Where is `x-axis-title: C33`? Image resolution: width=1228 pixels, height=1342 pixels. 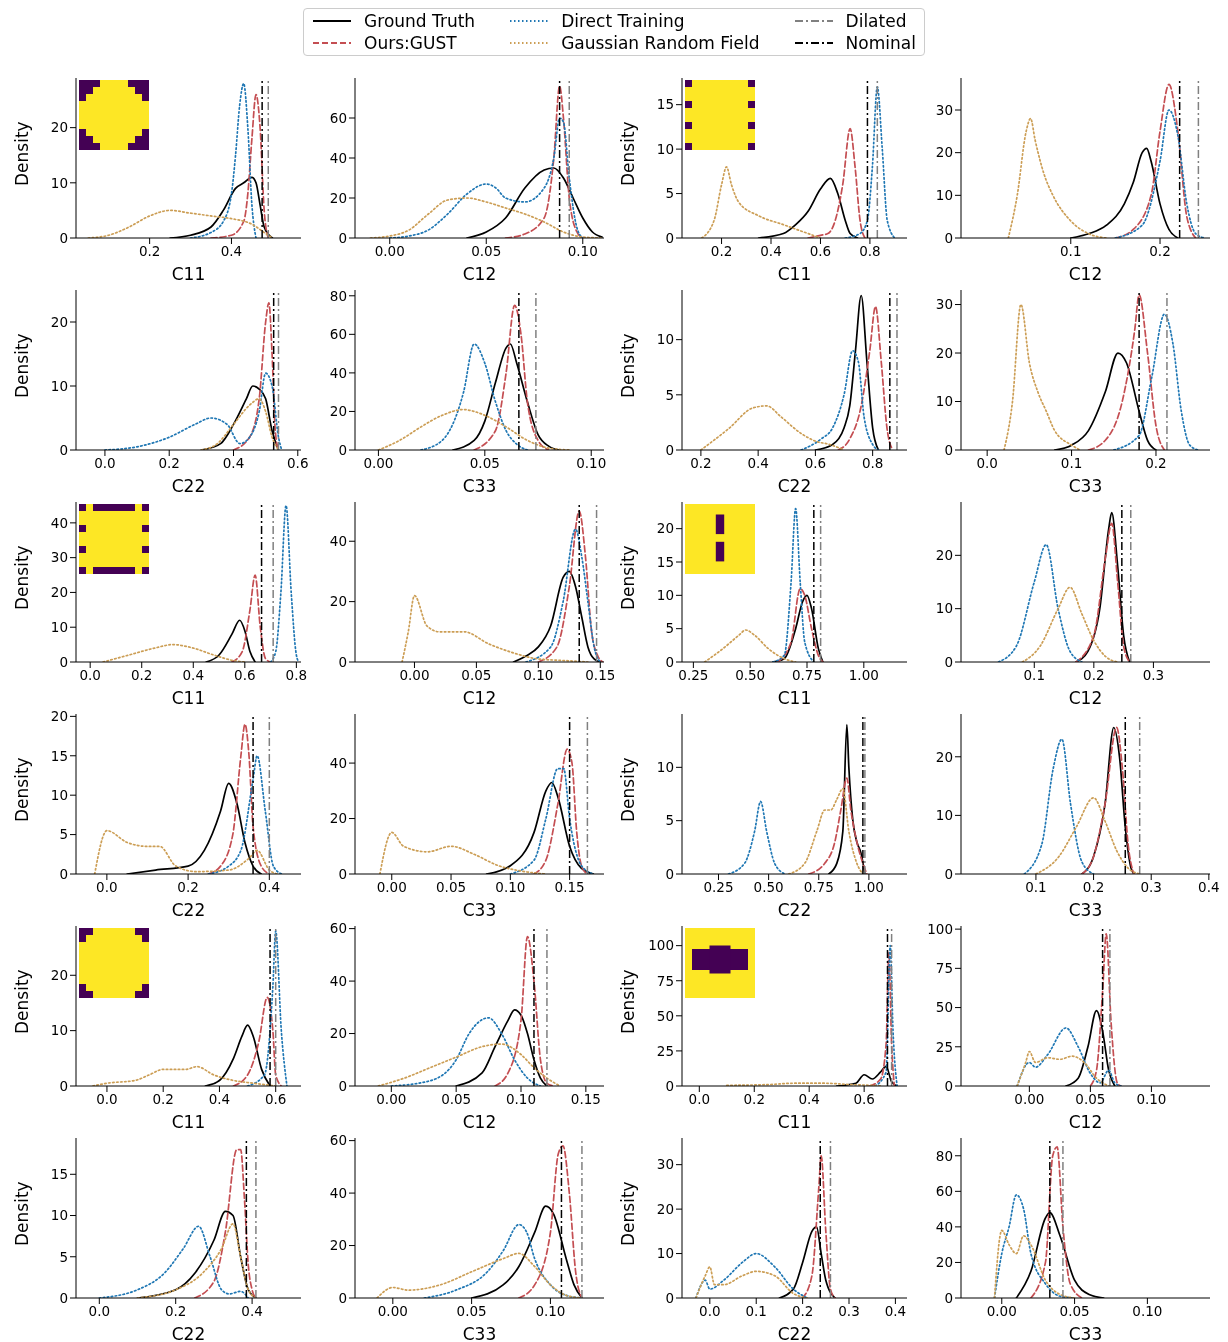 x-axis-title: C33 is located at coordinates (1085, 910).